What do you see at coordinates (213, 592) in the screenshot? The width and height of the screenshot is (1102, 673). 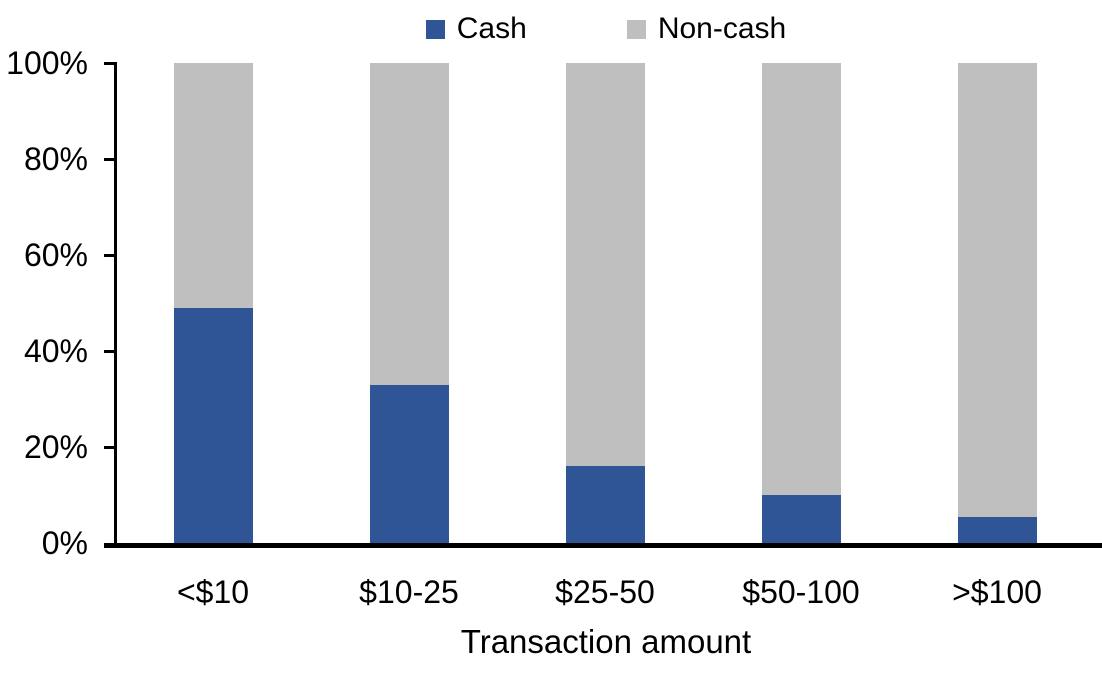 I see `x-tick-label: <$10` at bounding box center [213, 592].